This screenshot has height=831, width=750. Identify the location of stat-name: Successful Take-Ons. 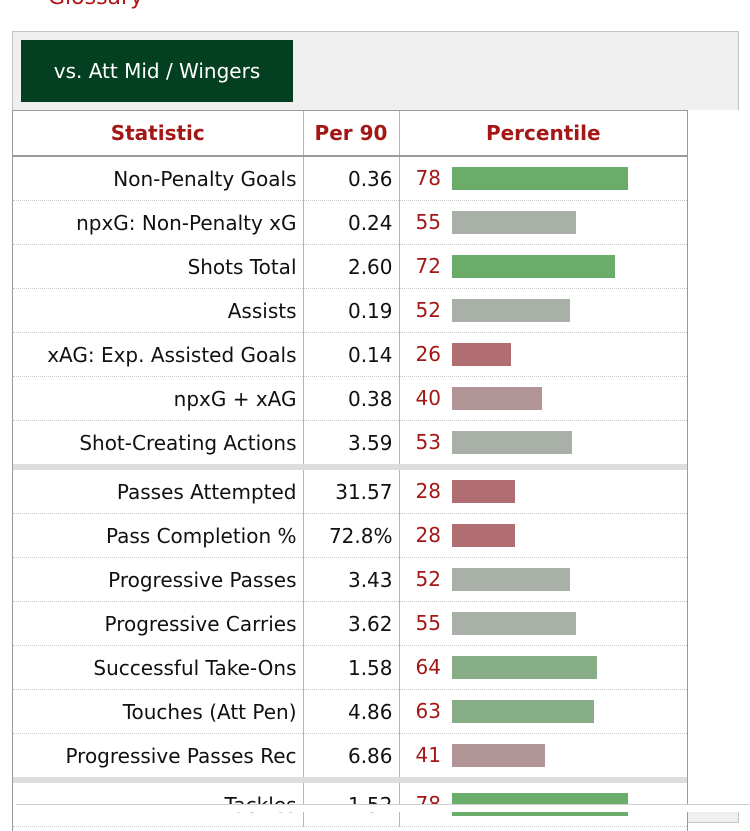
(158, 667).